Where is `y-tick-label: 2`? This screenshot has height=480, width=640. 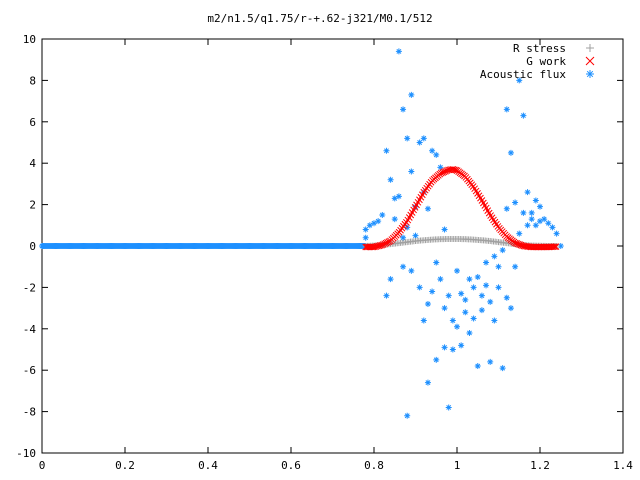
y-tick-label: 2 is located at coordinates (32, 205).